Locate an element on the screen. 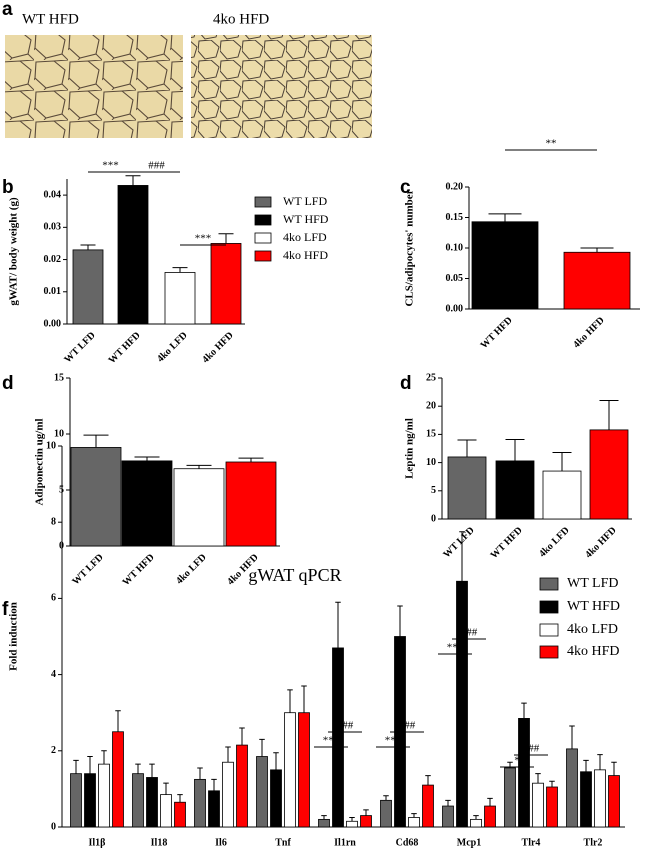  x-tick-label: Il18 is located at coordinates (159, 842).